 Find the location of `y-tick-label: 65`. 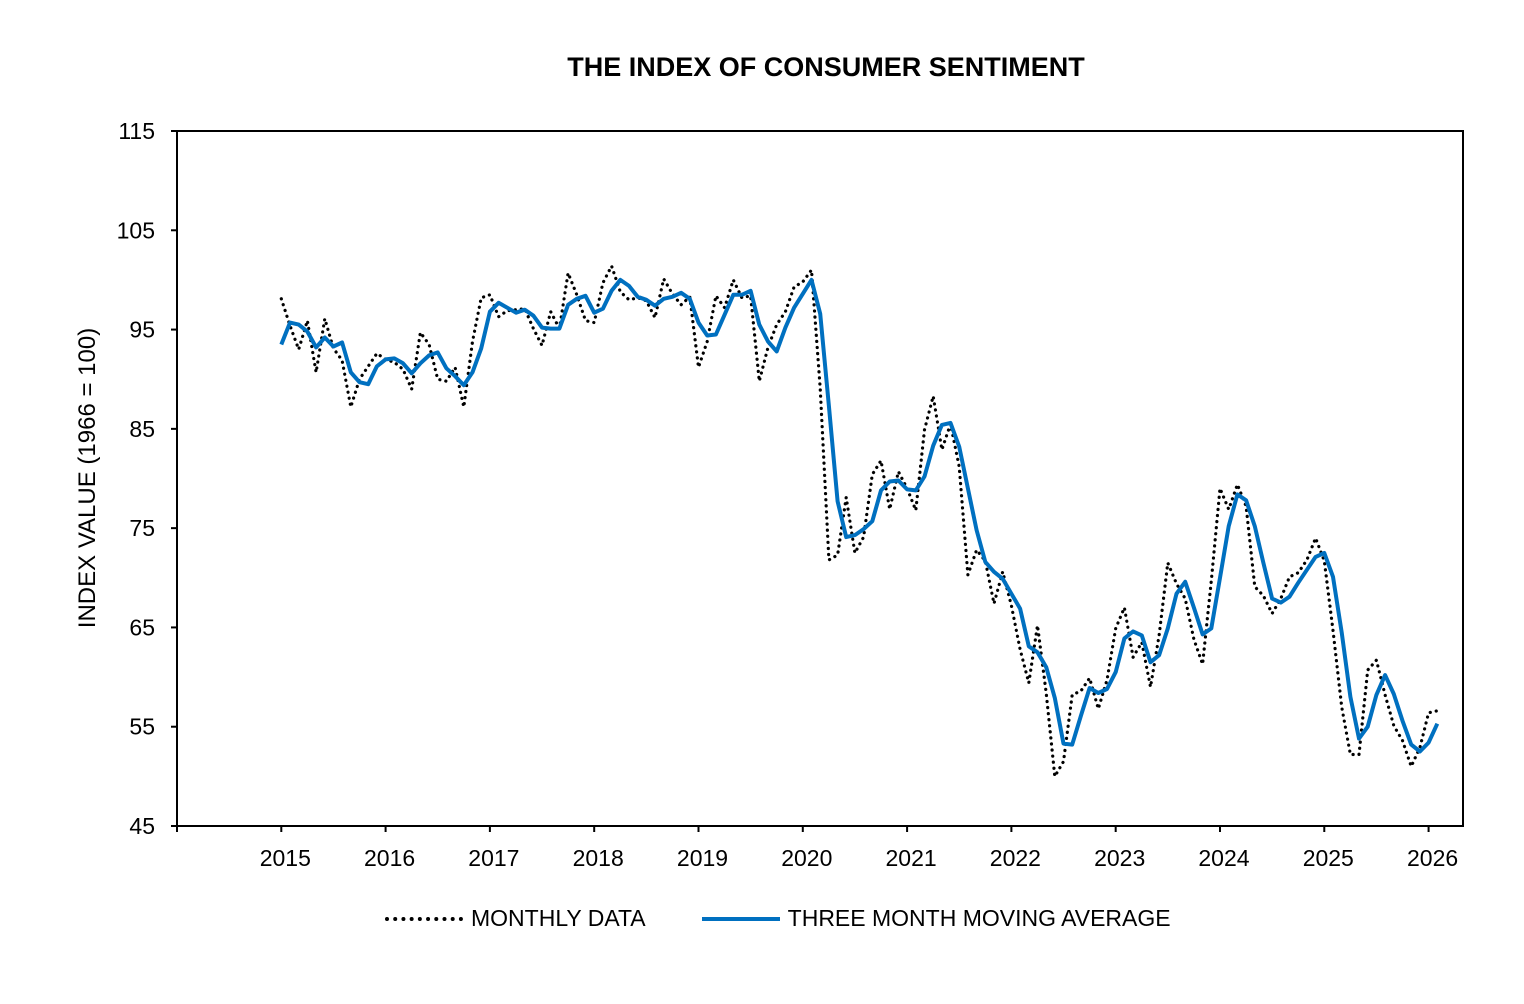

y-tick-label: 65 is located at coordinates (142, 627).